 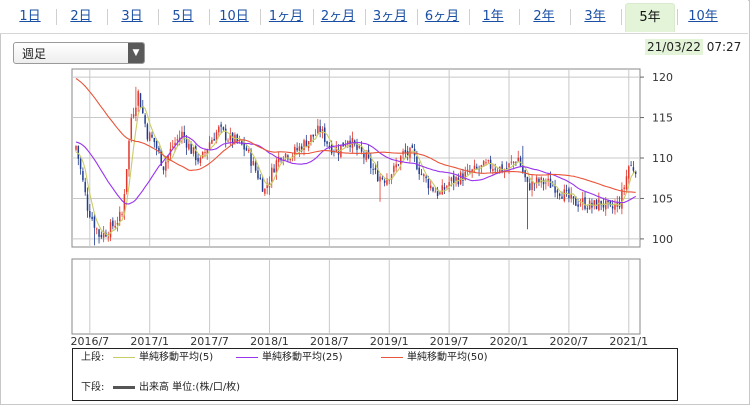 I want to click on tab-1: 2日, so click(x=81, y=16).